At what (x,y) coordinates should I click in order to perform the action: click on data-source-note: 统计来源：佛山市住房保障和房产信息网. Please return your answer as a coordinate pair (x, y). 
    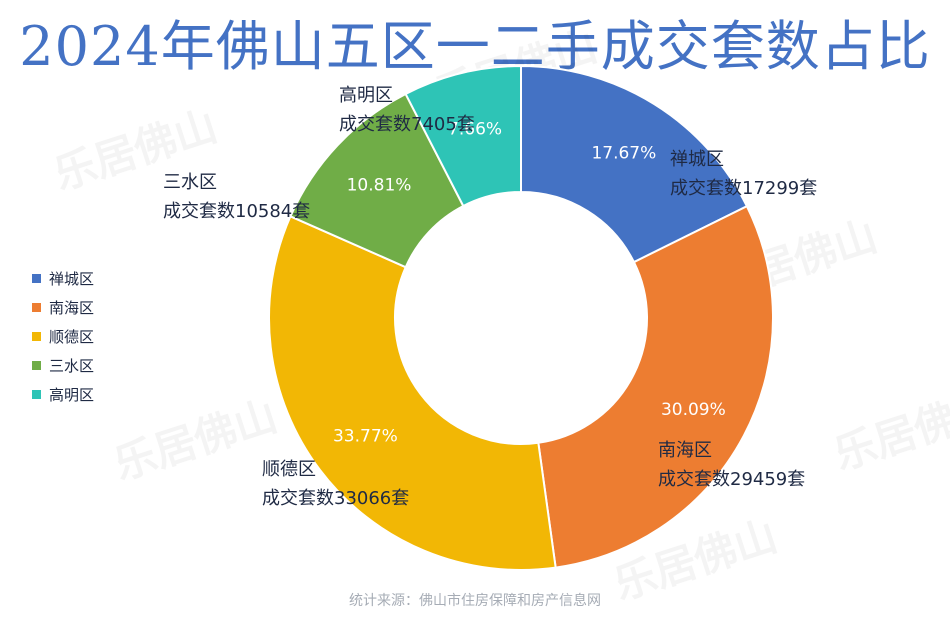
    Looking at the image, I should click on (475, 601).